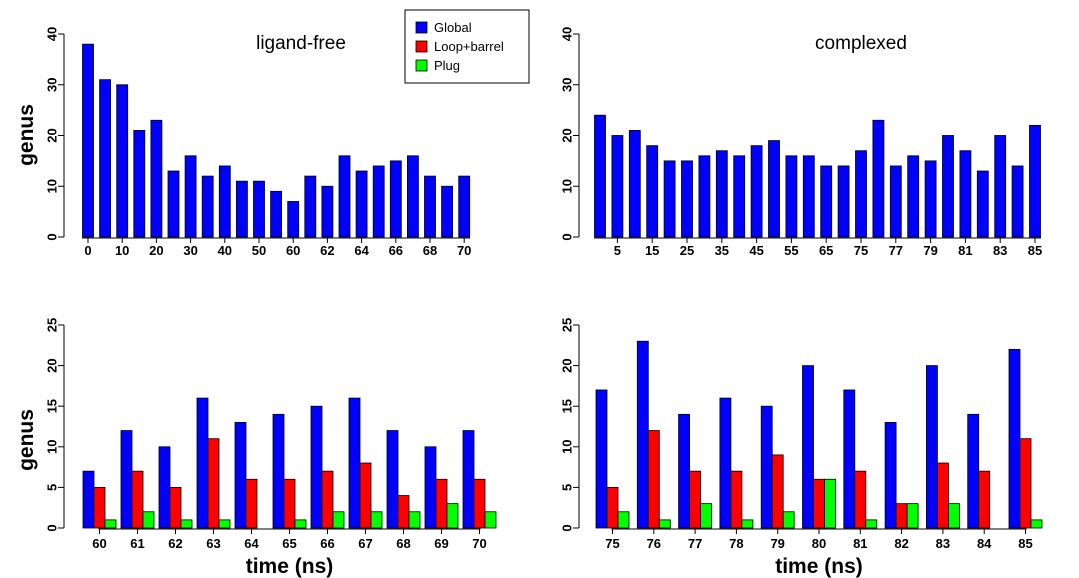  What do you see at coordinates (327, 543) in the screenshot?
I see `x-tick-label: 66` at bounding box center [327, 543].